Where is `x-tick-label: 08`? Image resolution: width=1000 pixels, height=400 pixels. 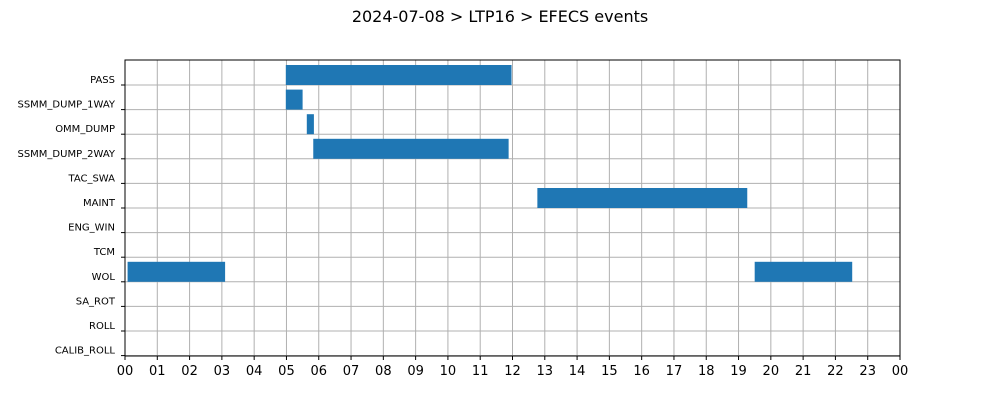
x-tick-label: 08 is located at coordinates (383, 371).